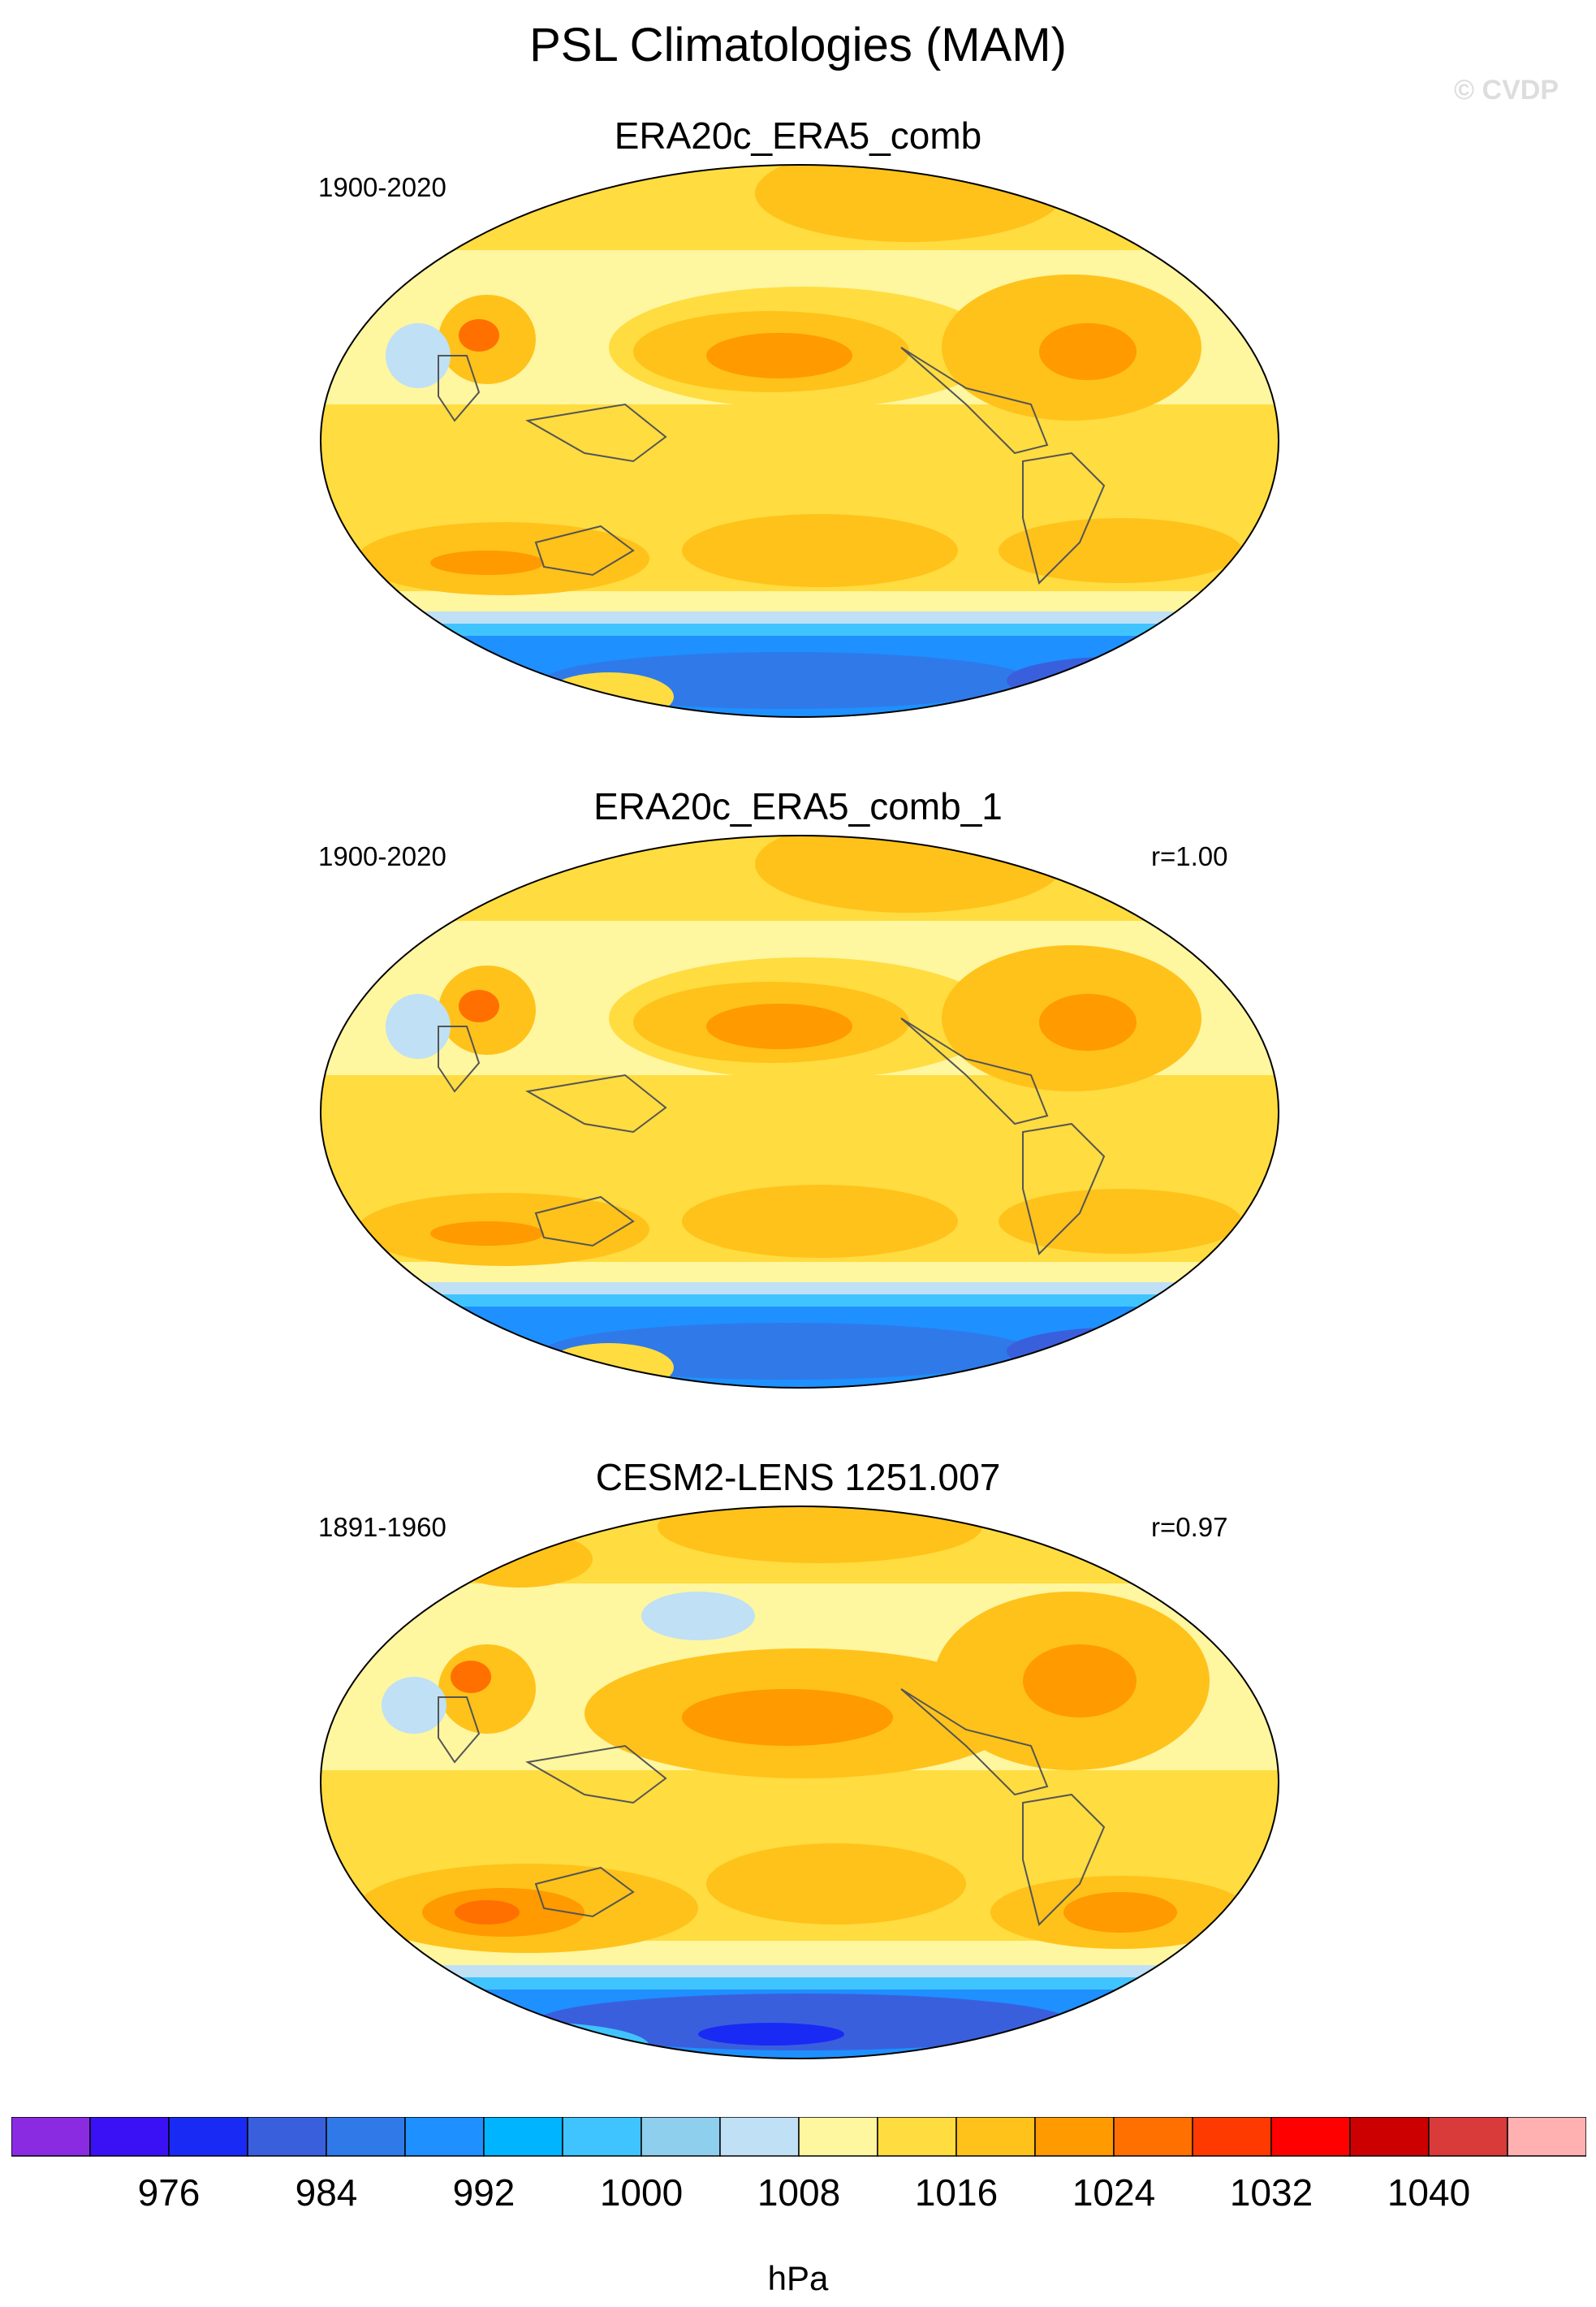 This screenshot has width=1596, height=2307. What do you see at coordinates (1506, 90) in the screenshot?
I see `watermark: © CVDP` at bounding box center [1506, 90].